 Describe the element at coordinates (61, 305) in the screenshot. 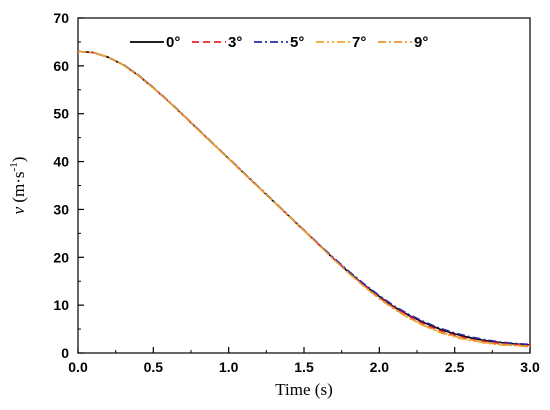

I see `y-tick-label: 10` at that location.